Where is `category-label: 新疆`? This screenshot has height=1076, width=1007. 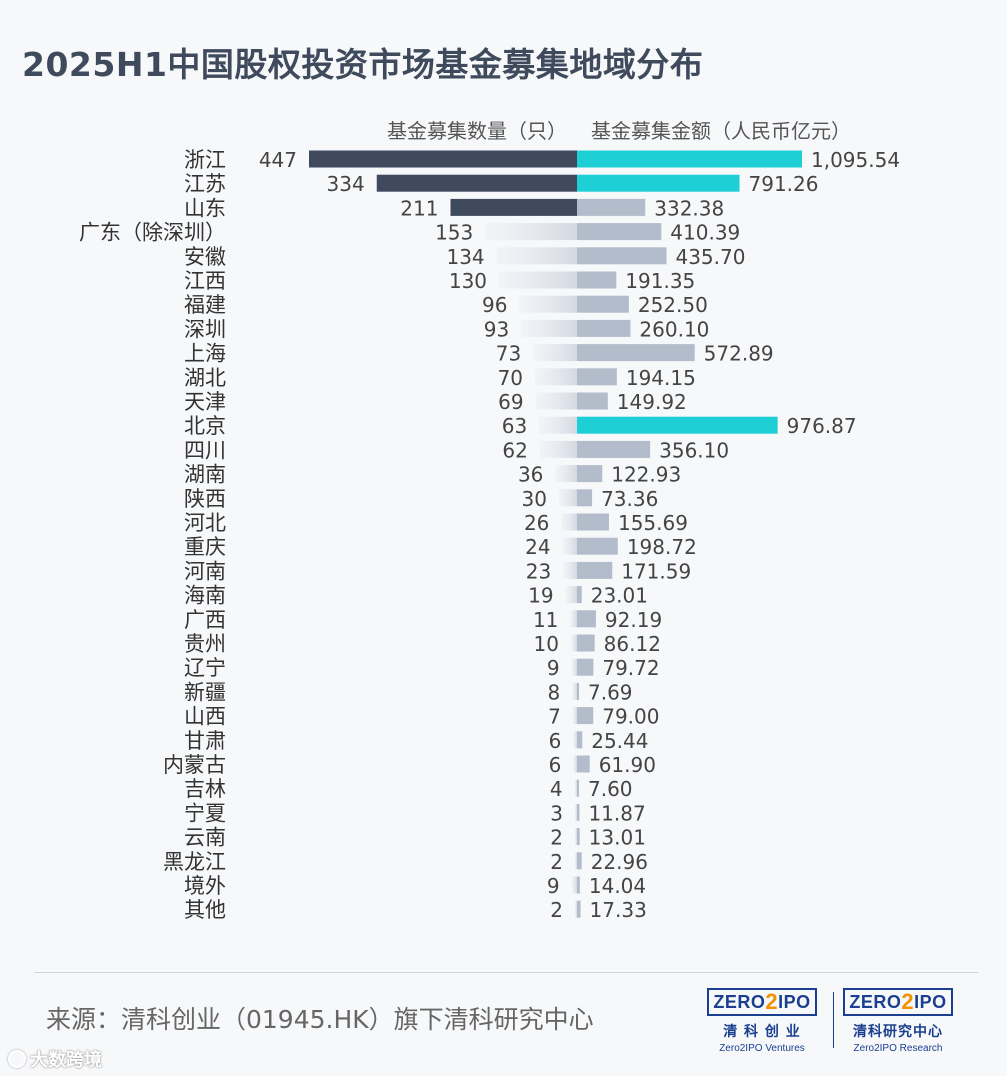
category-label: 新疆 is located at coordinates (205, 692).